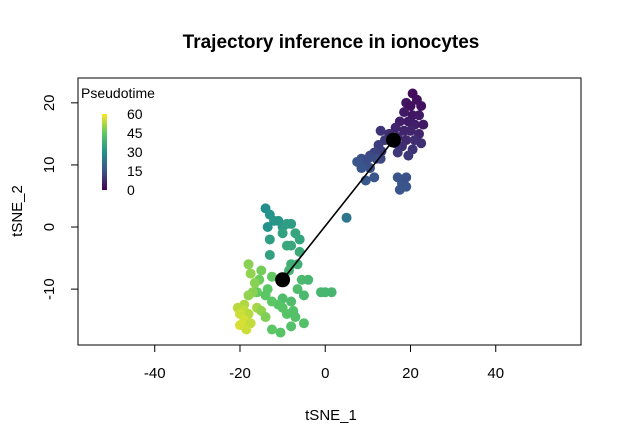 The width and height of the screenshot is (622, 445). What do you see at coordinates (118, 93) in the screenshot?
I see `legend-title: Pseudotime` at bounding box center [118, 93].